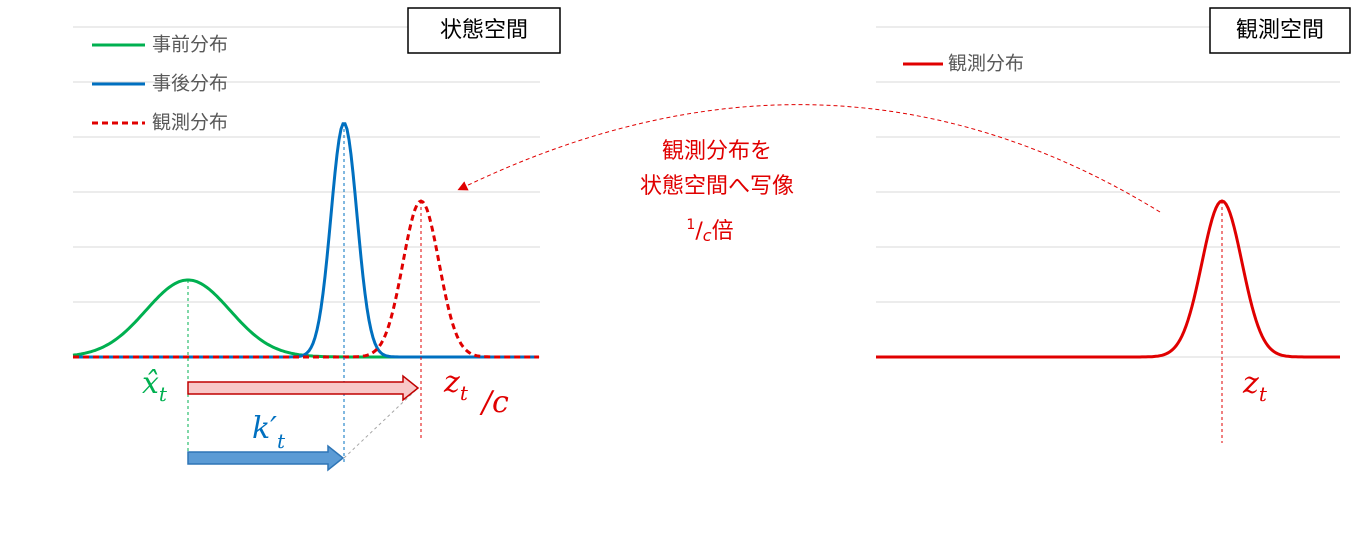 Image resolution: width=1363 pixels, height=546 pixels. I want to click on math-label: zt, so click(1255, 386).